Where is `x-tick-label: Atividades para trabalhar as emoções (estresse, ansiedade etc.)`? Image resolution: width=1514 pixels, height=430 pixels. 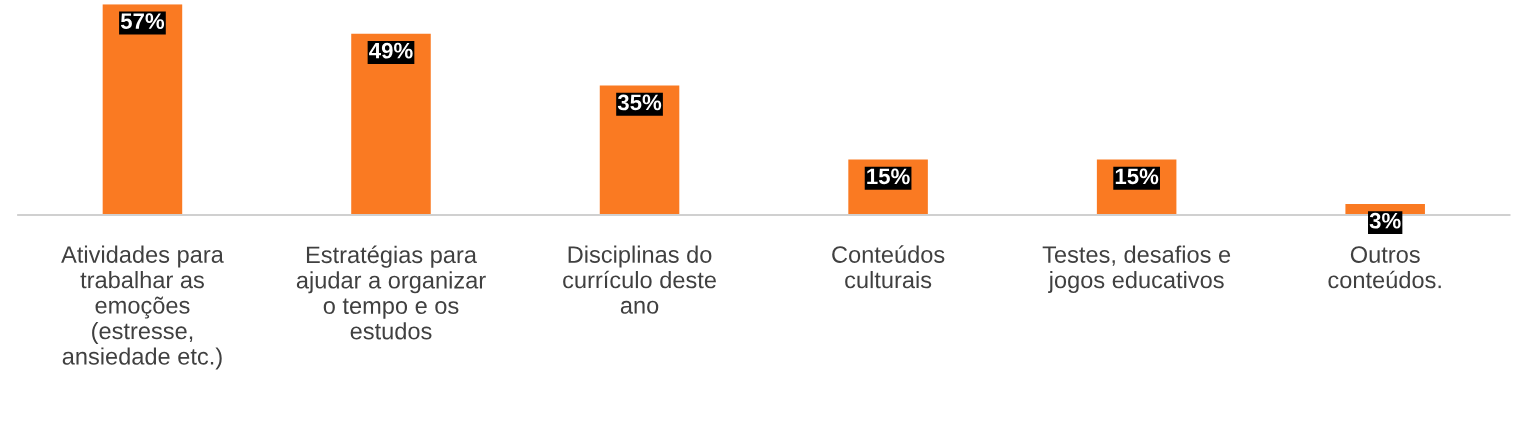 x-tick-label: Atividades para trabalhar as emoções (estresse, ansiedade etc.) is located at coordinates (142, 307).